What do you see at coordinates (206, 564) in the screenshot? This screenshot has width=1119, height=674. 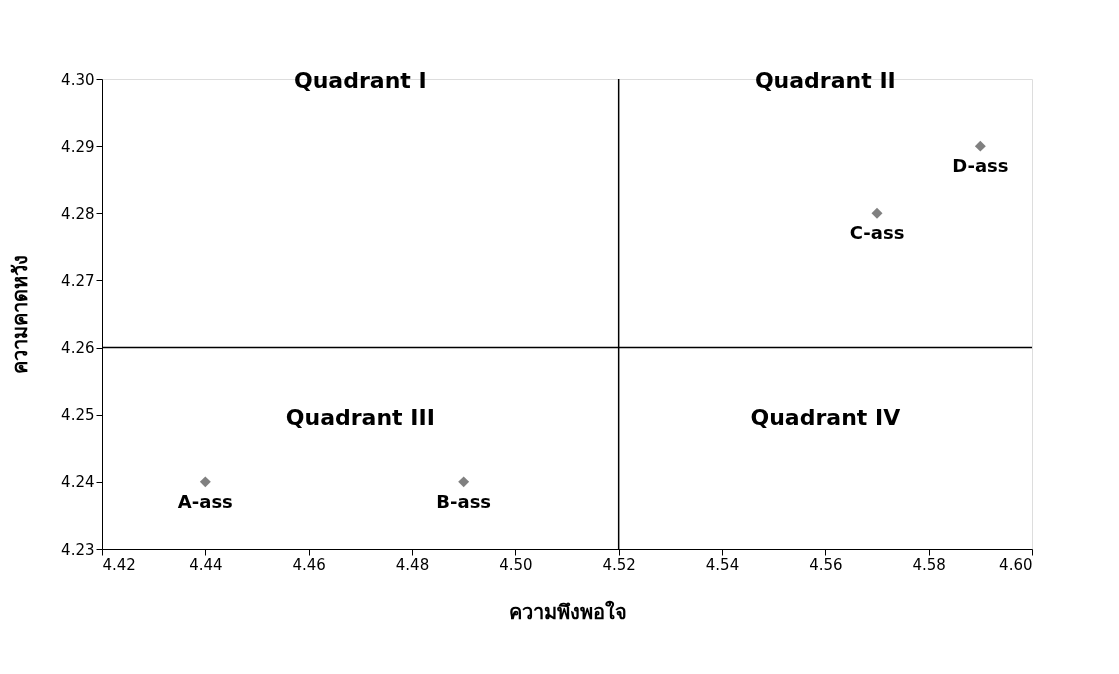 I see `x-tick-label: 4.44` at bounding box center [206, 564].